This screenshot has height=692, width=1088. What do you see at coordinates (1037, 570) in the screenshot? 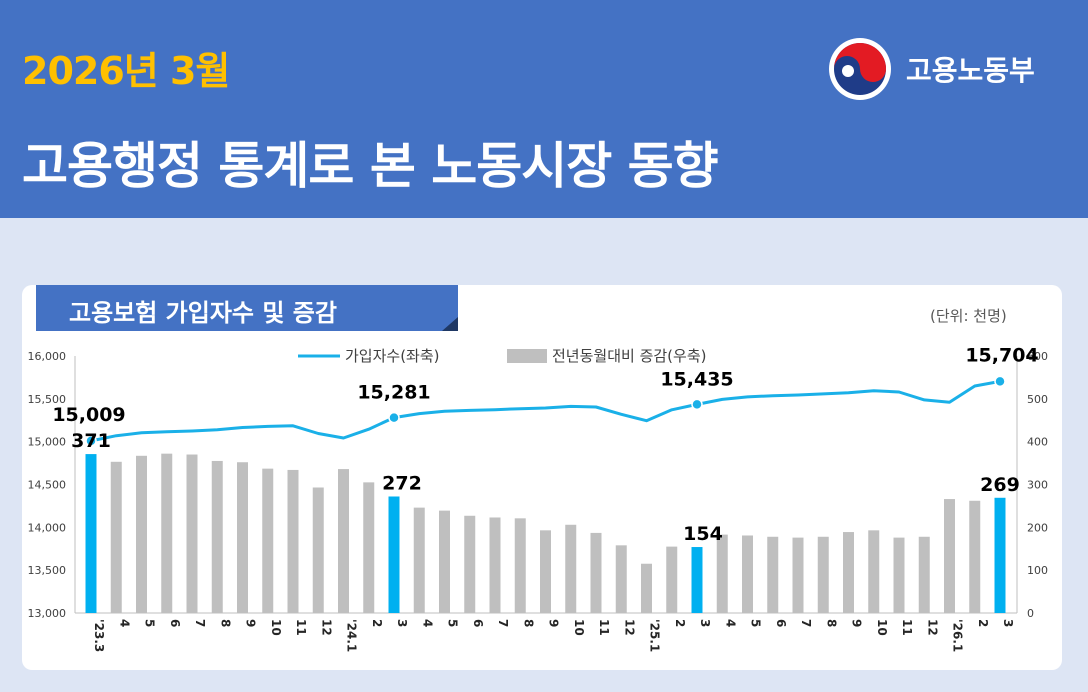
I see `y-right-tick-label: 100` at bounding box center [1037, 570].